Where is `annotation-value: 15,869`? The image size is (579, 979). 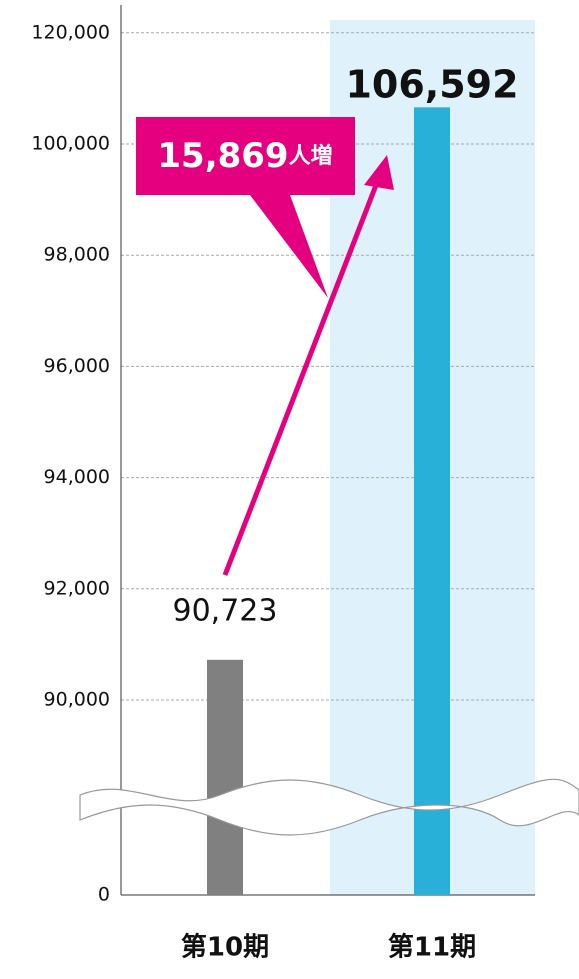 annotation-value: 15,869 is located at coordinates (222, 156).